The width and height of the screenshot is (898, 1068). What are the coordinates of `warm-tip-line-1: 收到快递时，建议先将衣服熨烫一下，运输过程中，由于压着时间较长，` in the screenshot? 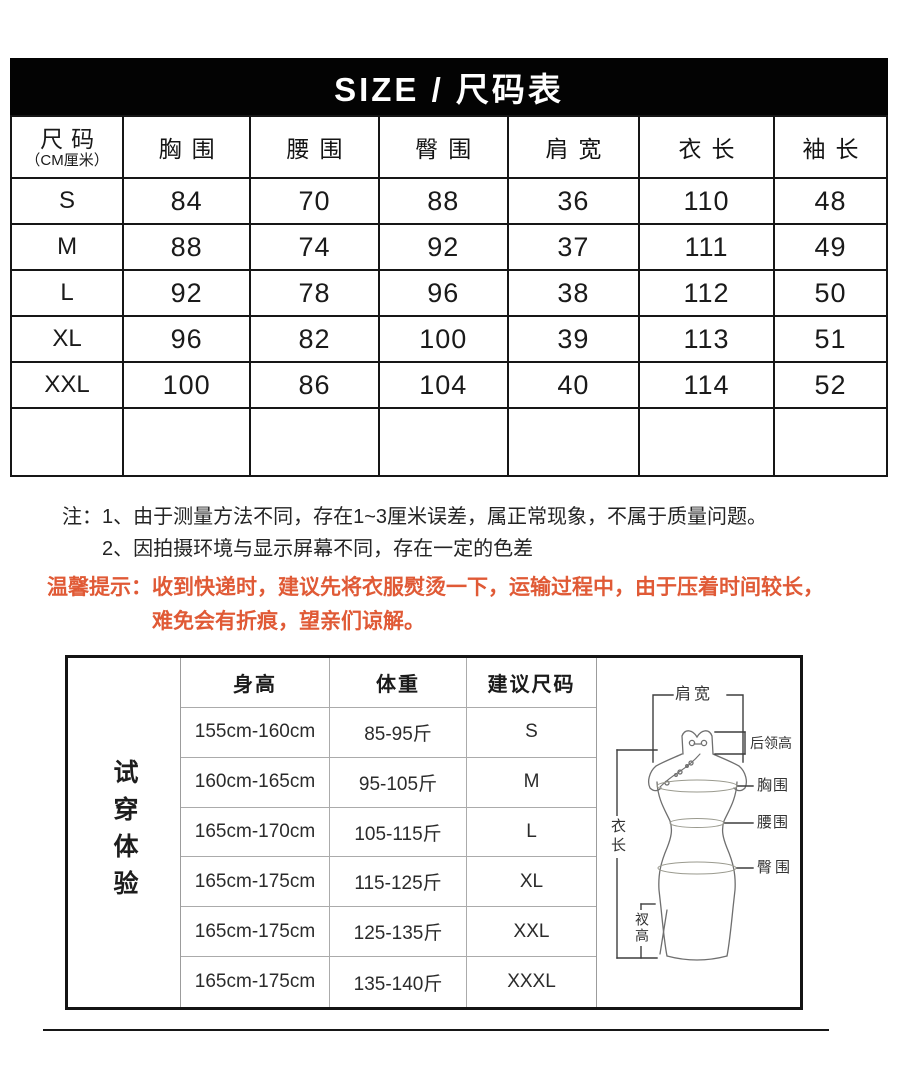 It's located at (488, 587).